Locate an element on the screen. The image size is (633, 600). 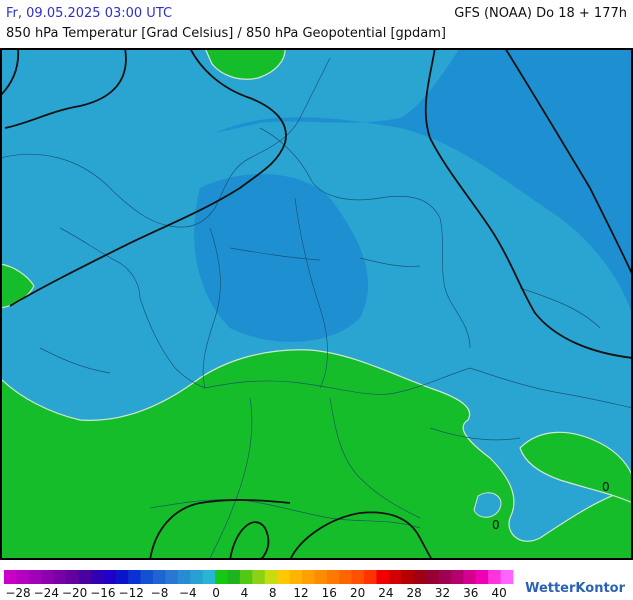
wetterkontor-logo: WetterKontor is located at coordinates (575, 588).